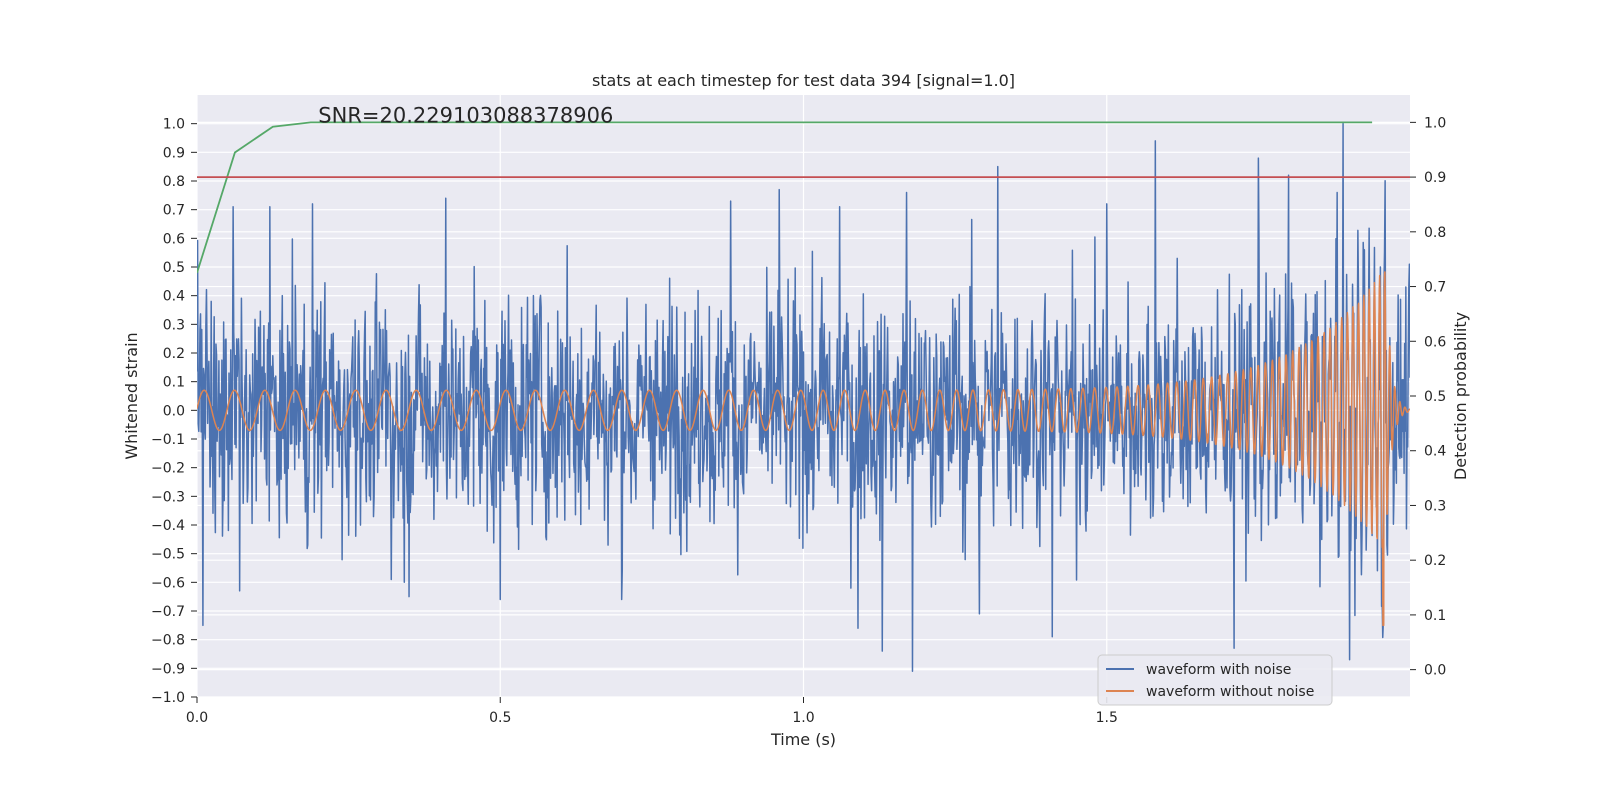 The width and height of the screenshot is (1600, 800). Describe the element at coordinates (803, 739) in the screenshot. I see `x-axis-label: Time (s)` at that location.